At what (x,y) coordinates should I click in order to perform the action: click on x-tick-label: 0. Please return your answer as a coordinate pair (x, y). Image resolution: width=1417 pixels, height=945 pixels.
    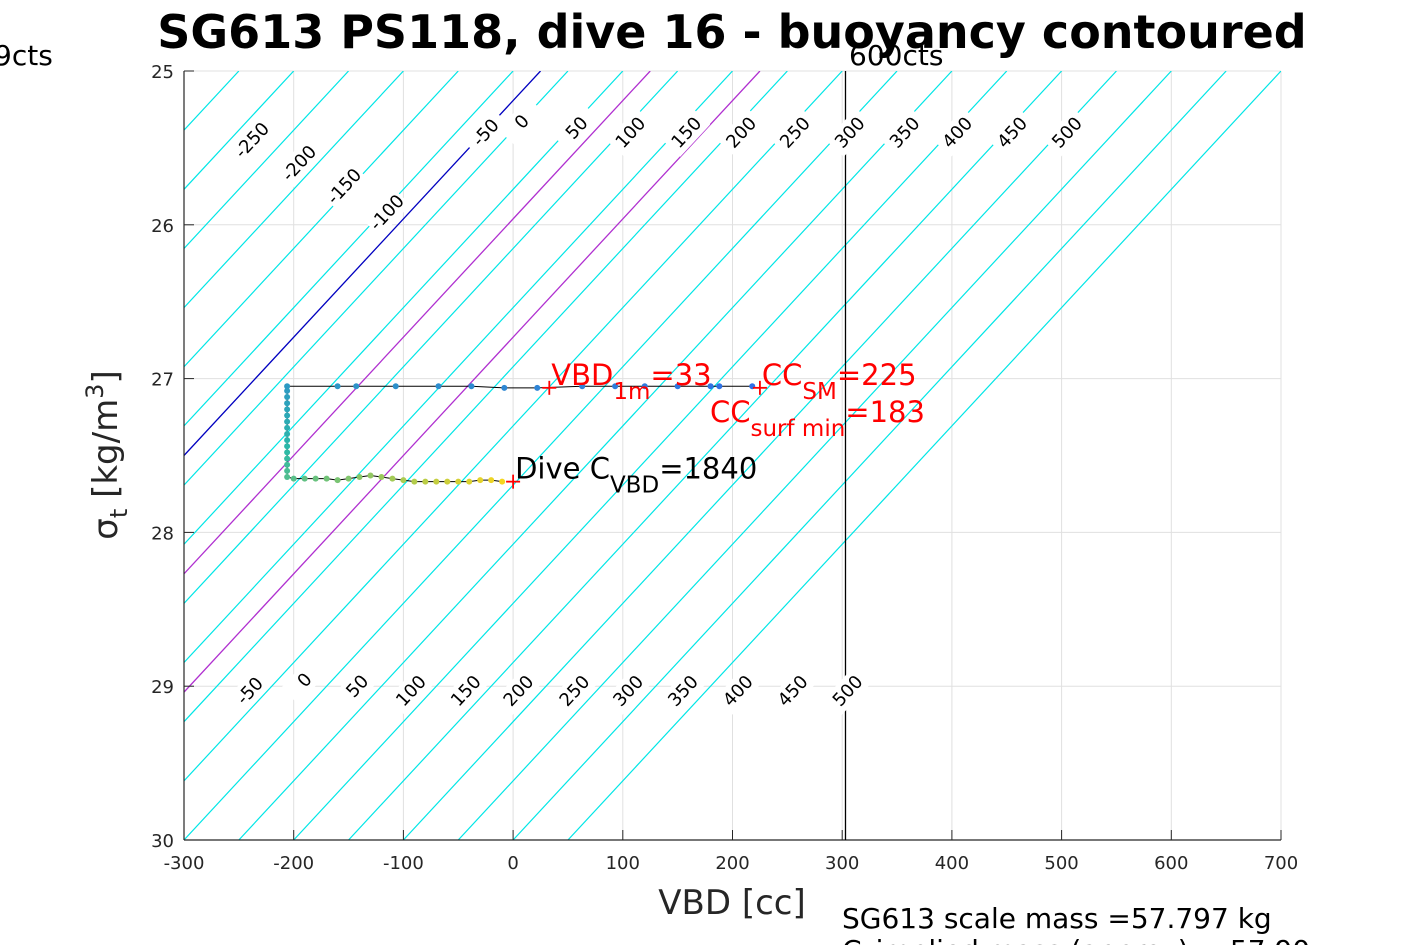
    Looking at the image, I should click on (512, 863).